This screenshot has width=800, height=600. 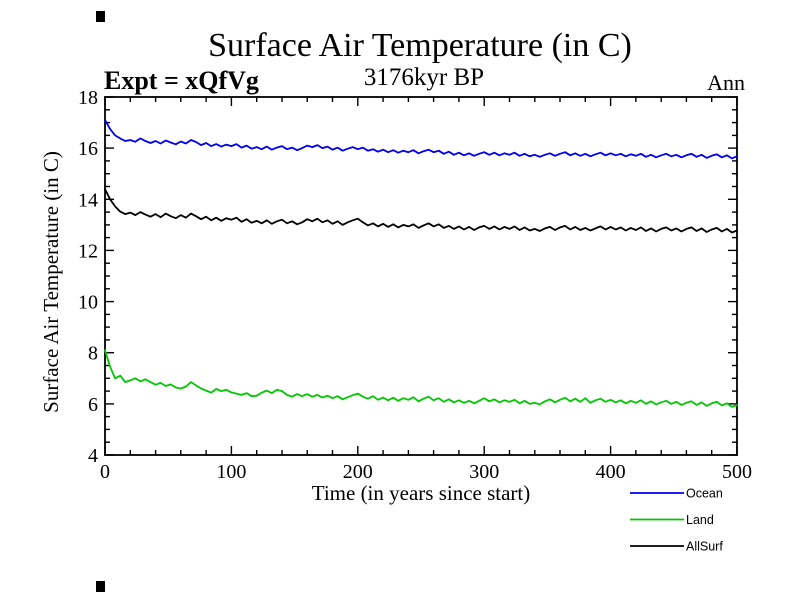 What do you see at coordinates (88, 303) in the screenshot?
I see `y-tick-label: 10` at bounding box center [88, 303].